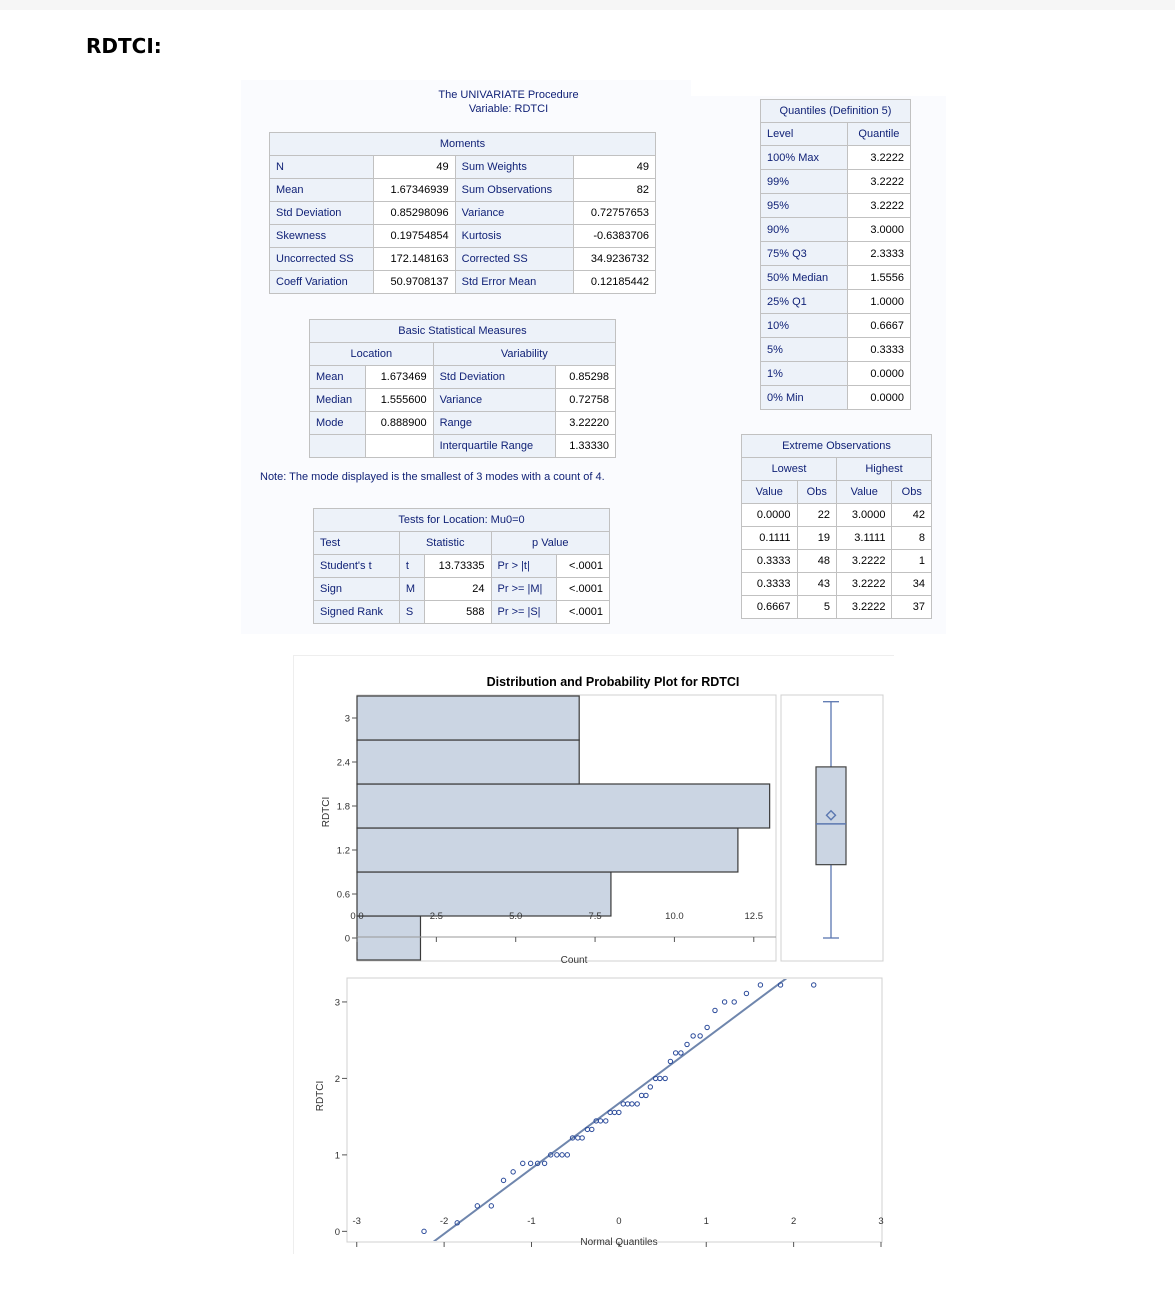 This screenshot has width=1175, height=1293. Describe the element at coordinates (444, 1221) in the screenshot. I see `qq-x-tick-label: -2` at that location.